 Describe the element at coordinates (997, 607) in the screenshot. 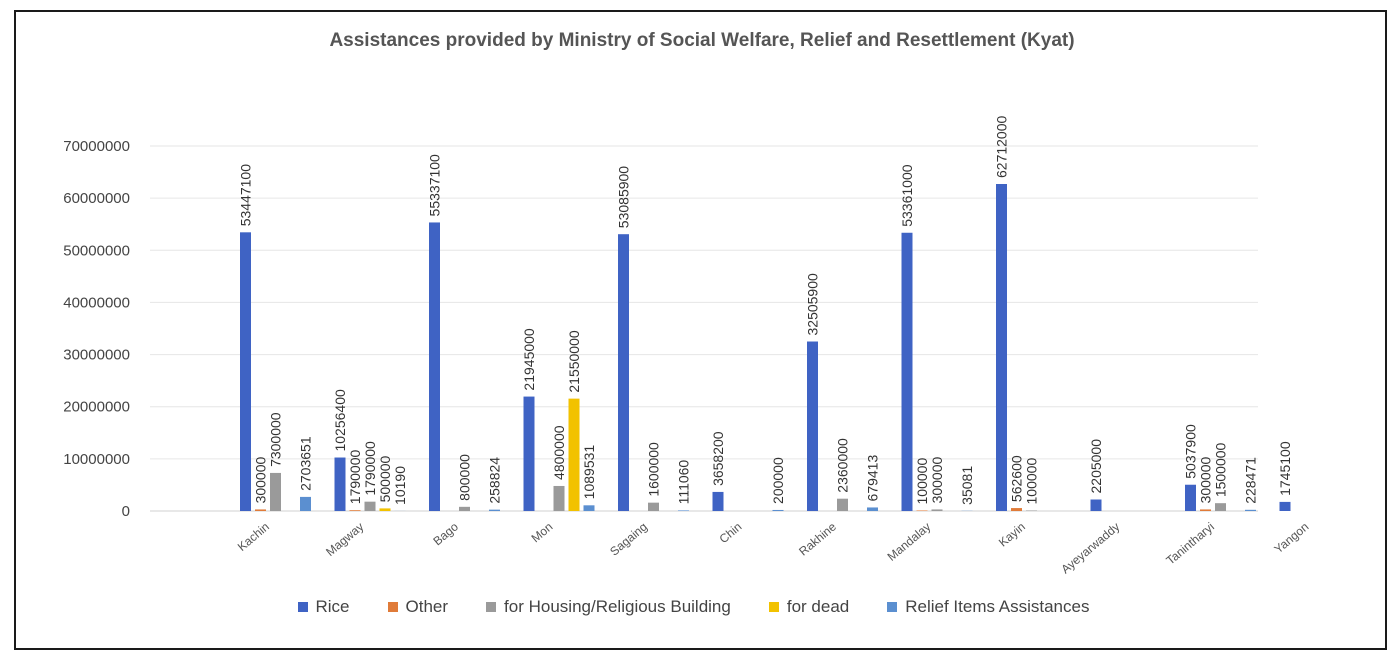

I see `legend-label: Relief Items Assistances` at that location.